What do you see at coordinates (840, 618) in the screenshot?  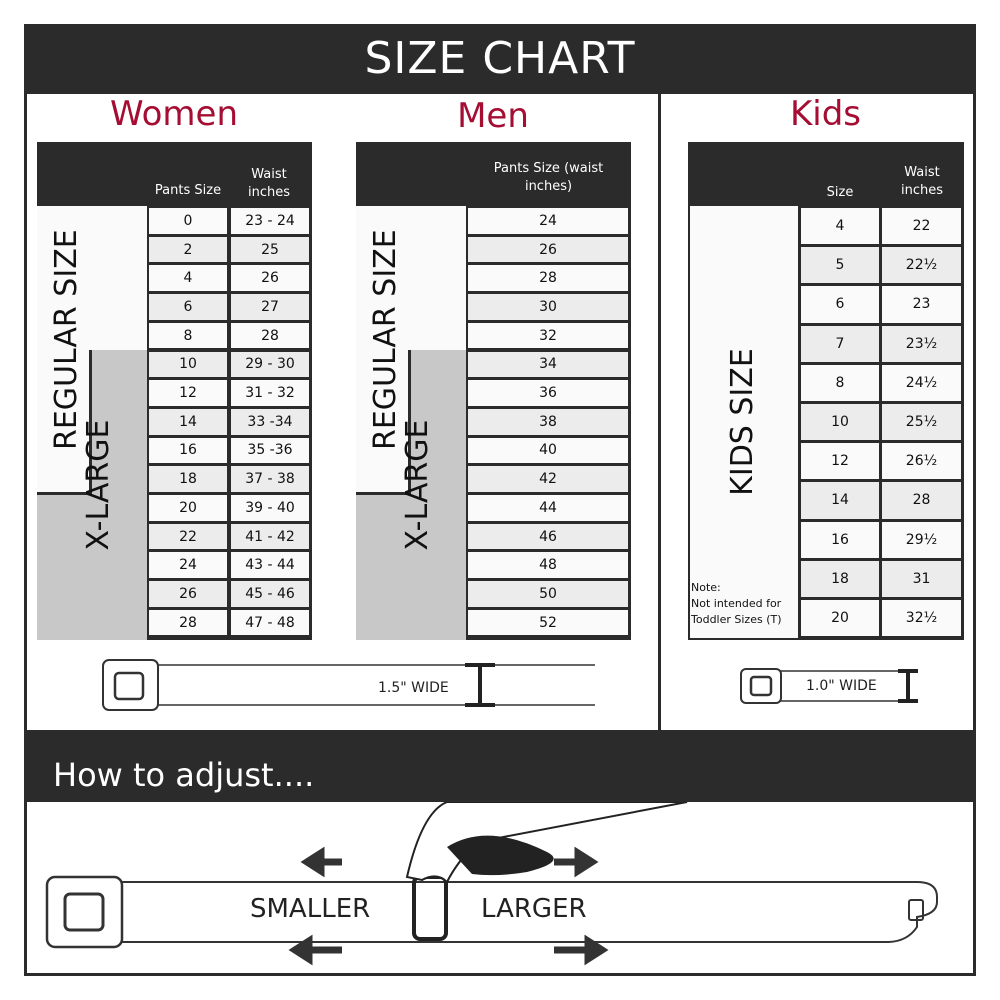 I see `kids-size-cell: 20` at bounding box center [840, 618].